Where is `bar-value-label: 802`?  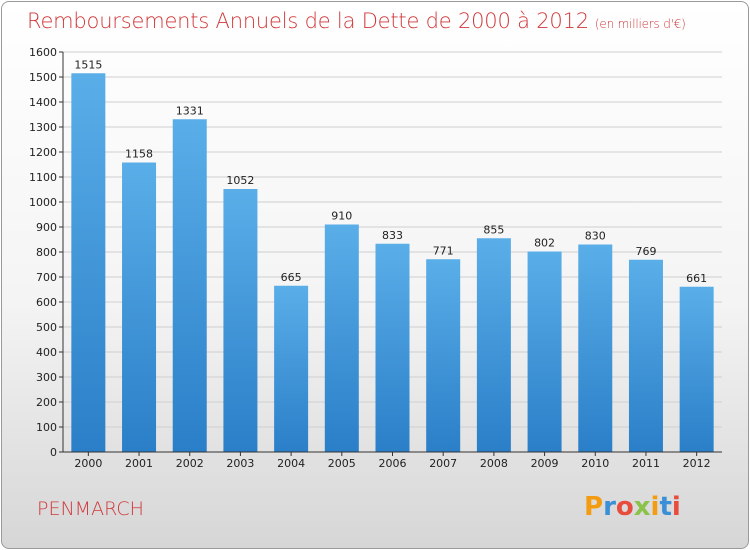
bar-value-label: 802 is located at coordinates (544, 243).